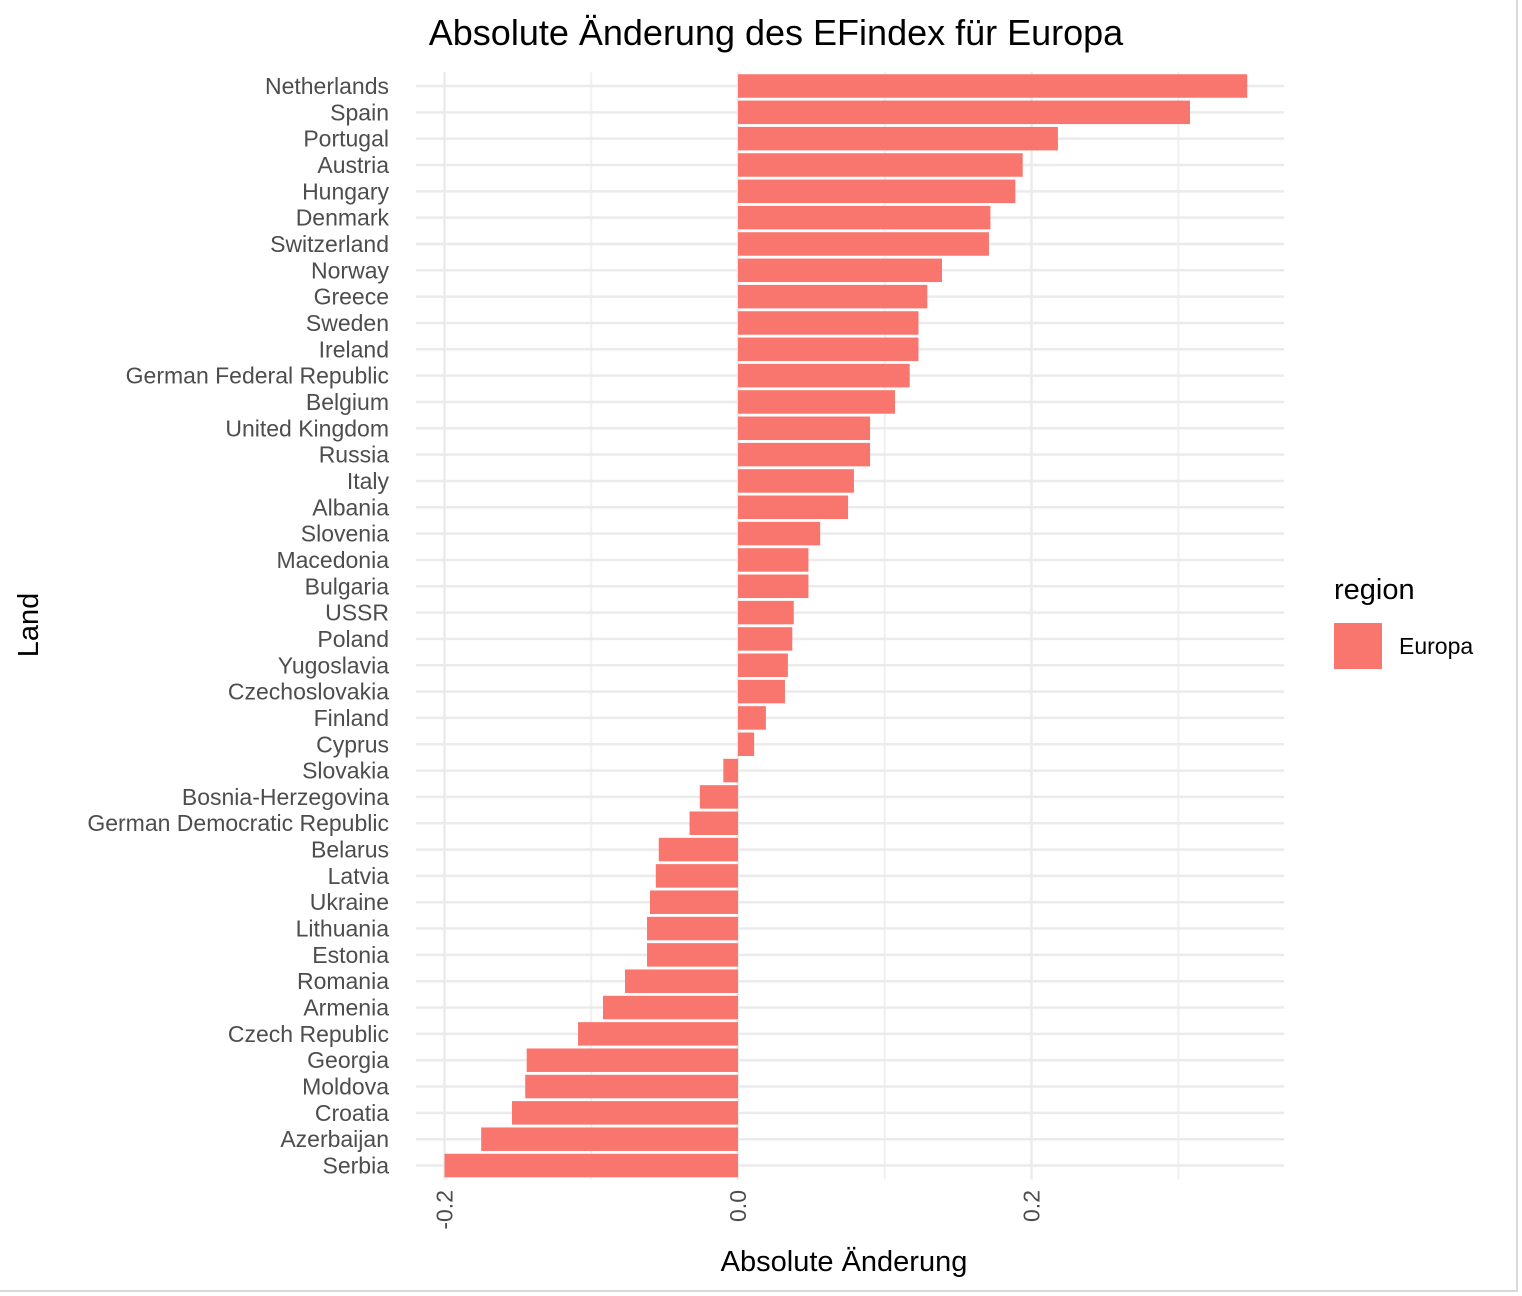  I want to click on y-tick-label: United Kingdom, so click(307, 428).